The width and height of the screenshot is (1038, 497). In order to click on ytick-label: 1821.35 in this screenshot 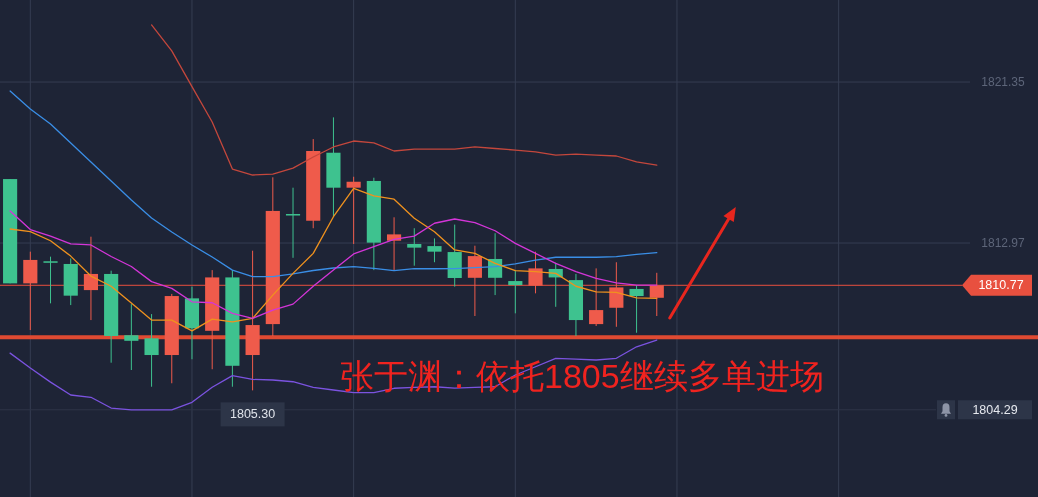, I will do `click(1003, 82)`.